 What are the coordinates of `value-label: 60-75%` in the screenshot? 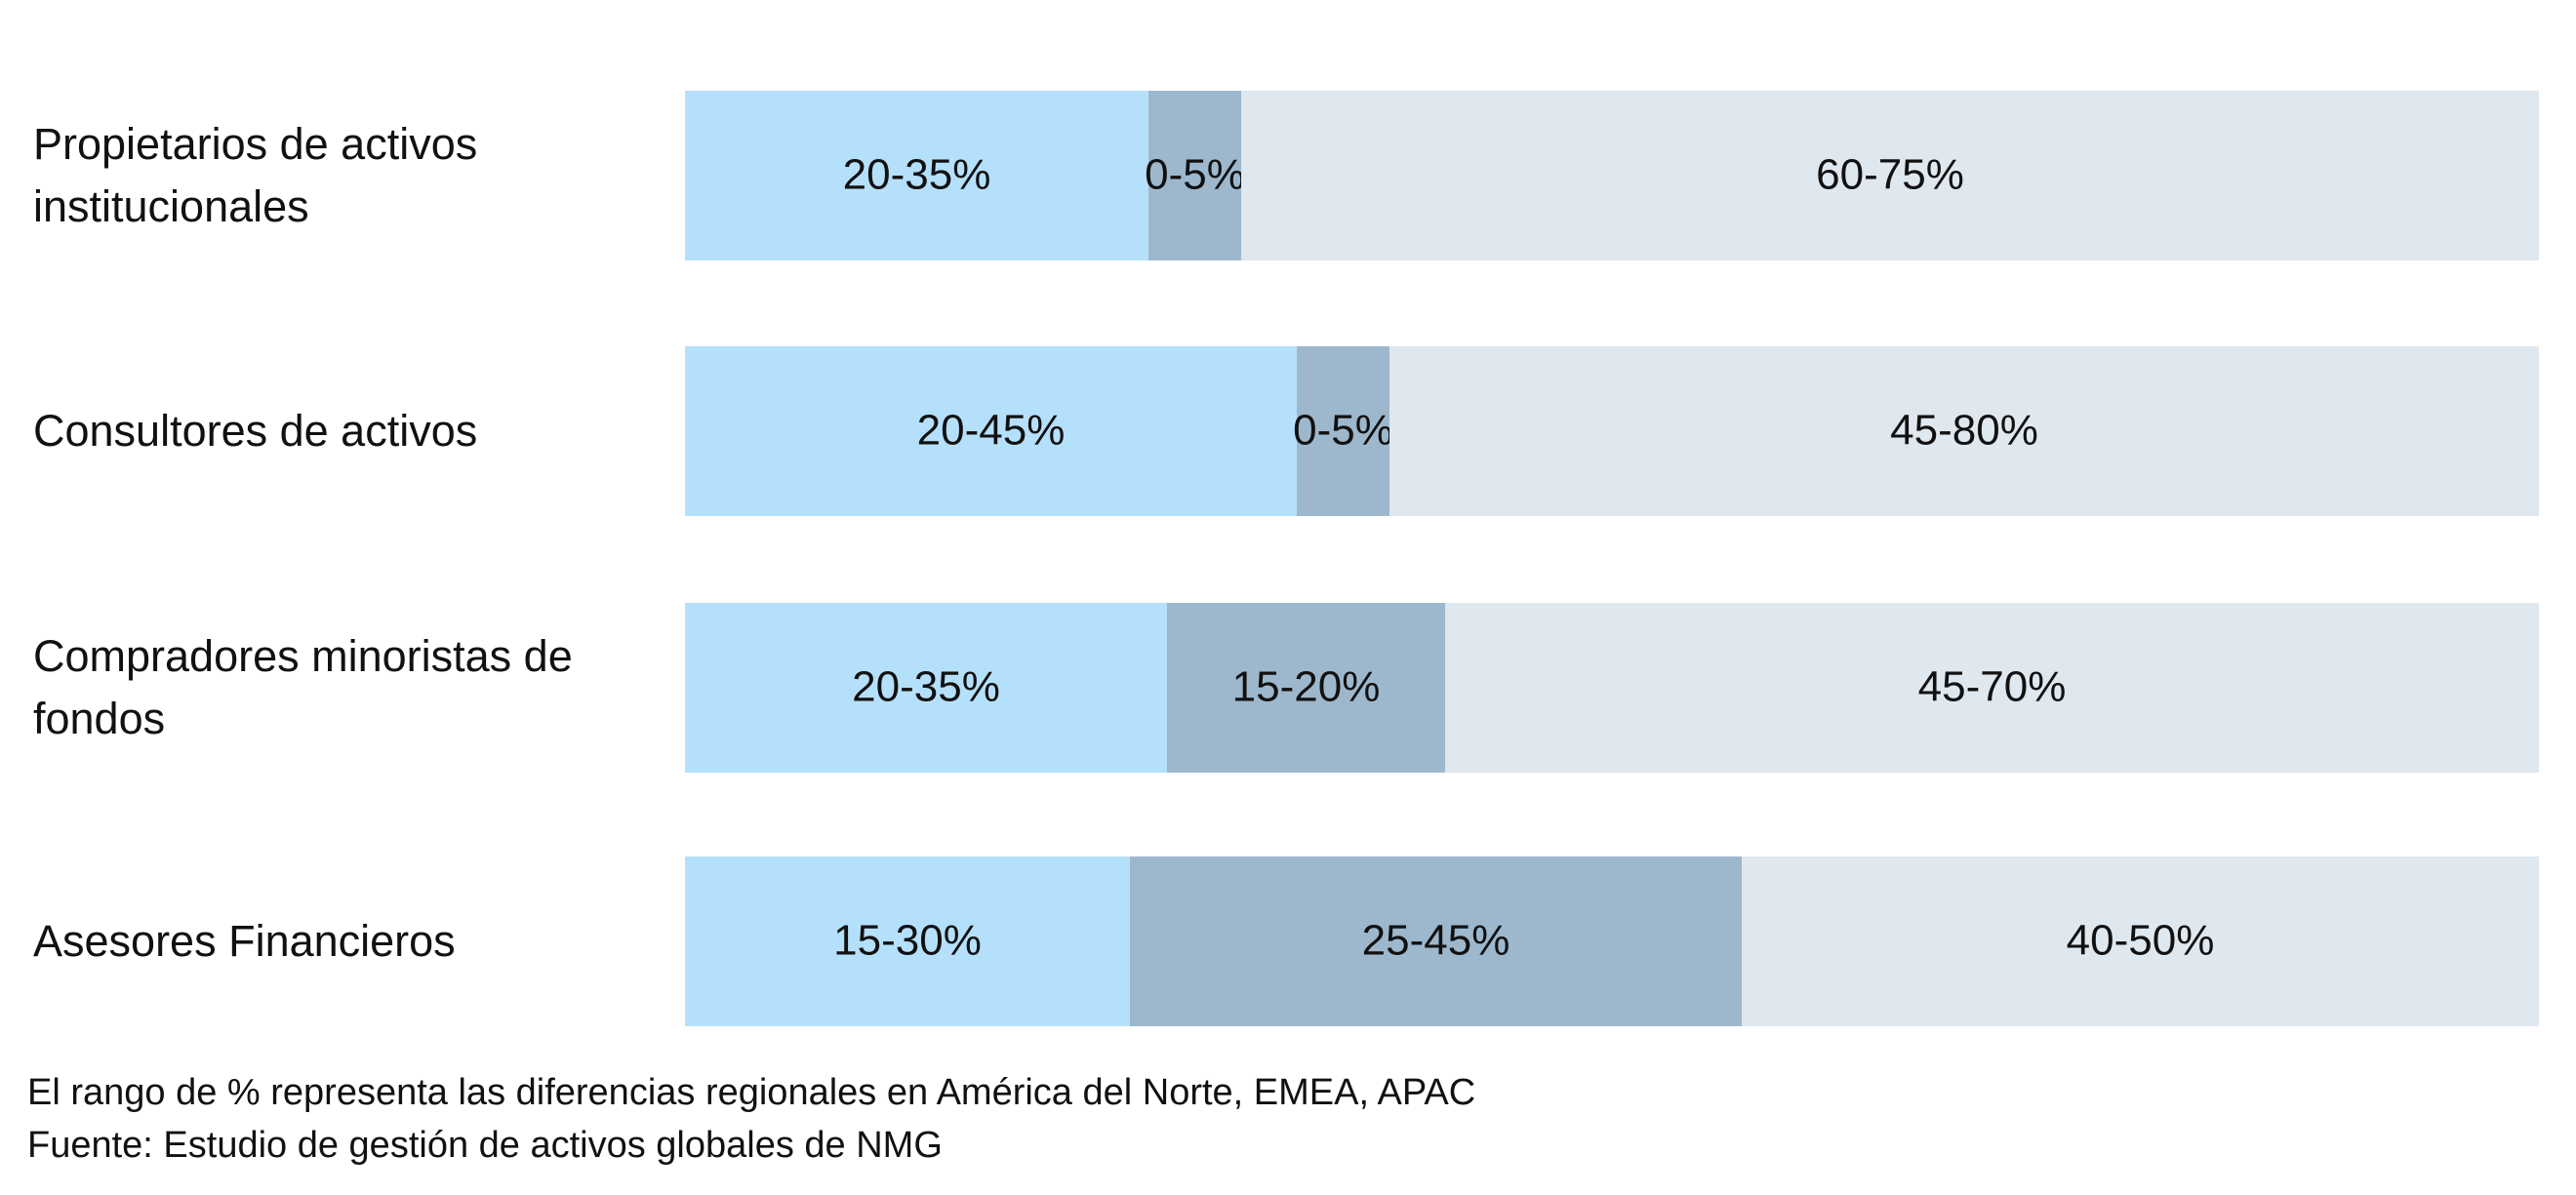 It's located at (1890, 175).